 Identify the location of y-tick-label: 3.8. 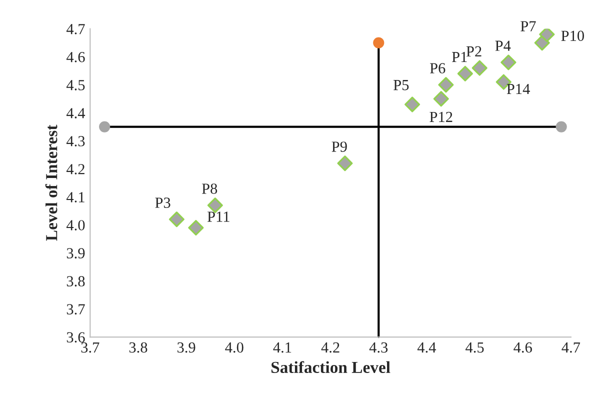
(75, 281).